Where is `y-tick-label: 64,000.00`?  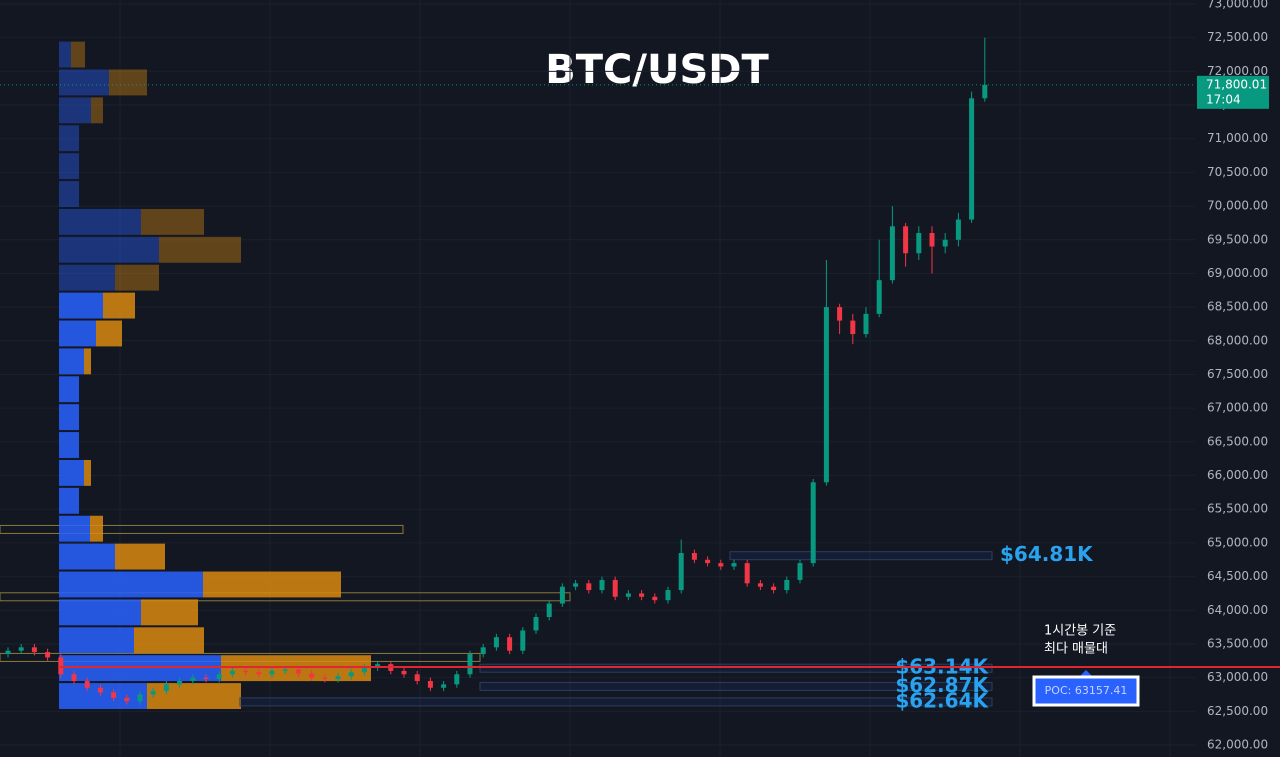
y-tick-label: 64,000.00 is located at coordinates (1237, 610).